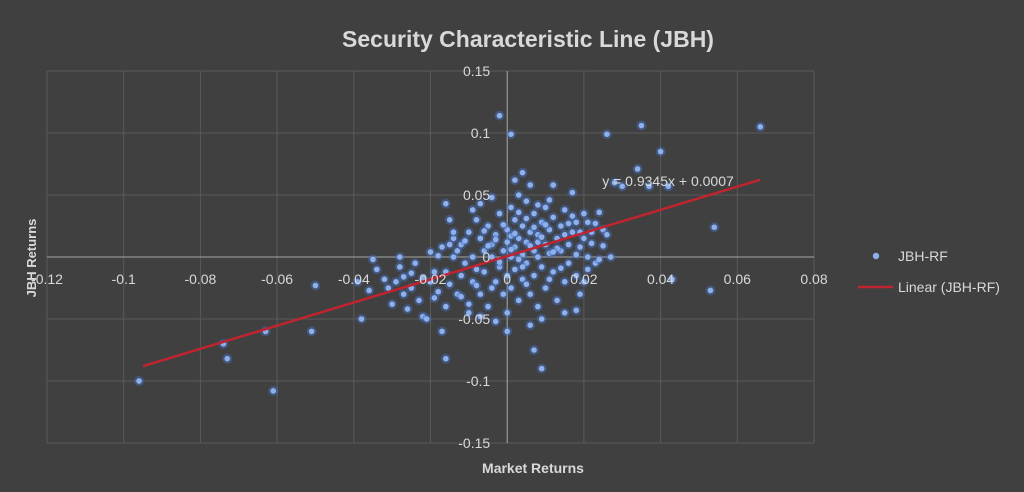  Describe the element at coordinates (533, 468) in the screenshot. I see `x-axis-label: Market Returns` at that location.